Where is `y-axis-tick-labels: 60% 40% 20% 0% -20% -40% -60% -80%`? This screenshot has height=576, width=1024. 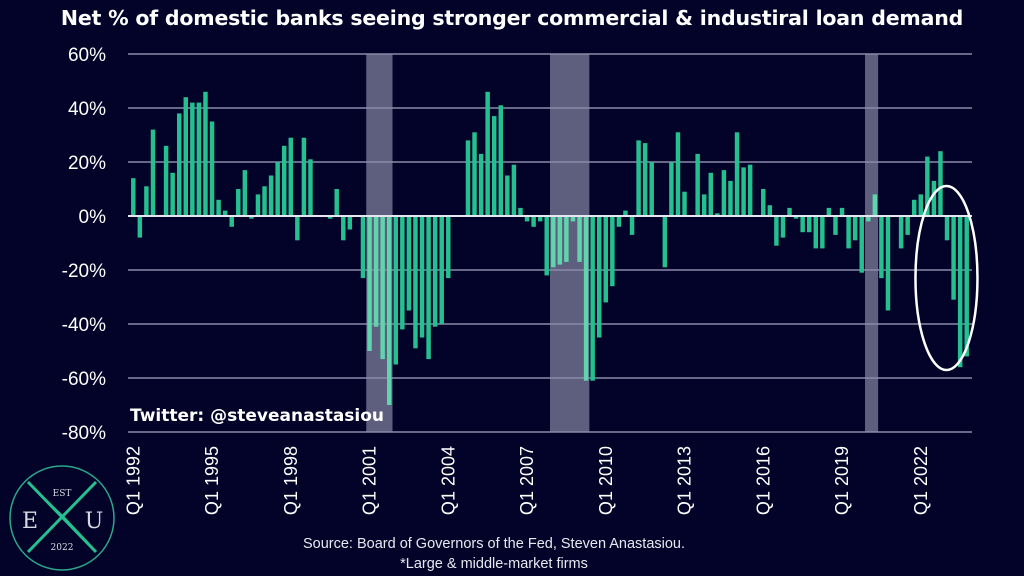 y-axis-tick-labels: 60% 40% 20% 0% -20% -40% -60% -80% is located at coordinates (84, 244).